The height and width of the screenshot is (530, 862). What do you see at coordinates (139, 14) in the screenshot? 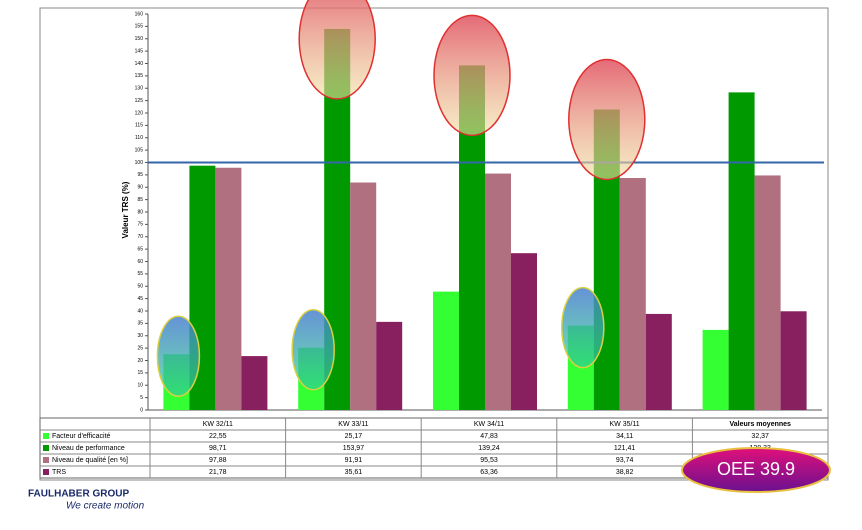
I see `y-tick-label: 160` at bounding box center [139, 14].